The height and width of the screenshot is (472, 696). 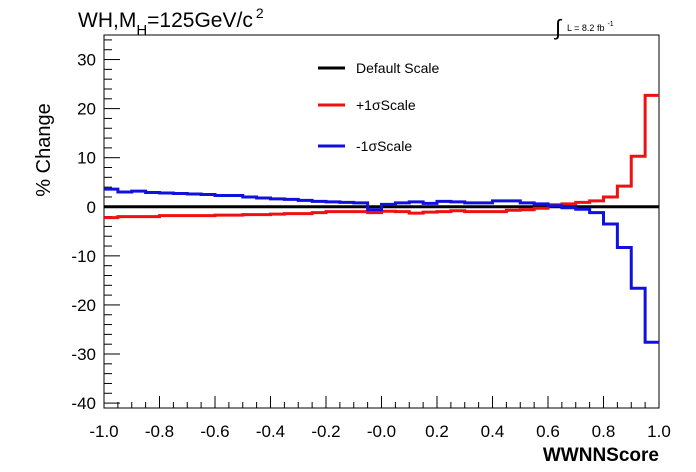 I want to click on legend-label-plus: +1σScale, so click(x=386, y=105).